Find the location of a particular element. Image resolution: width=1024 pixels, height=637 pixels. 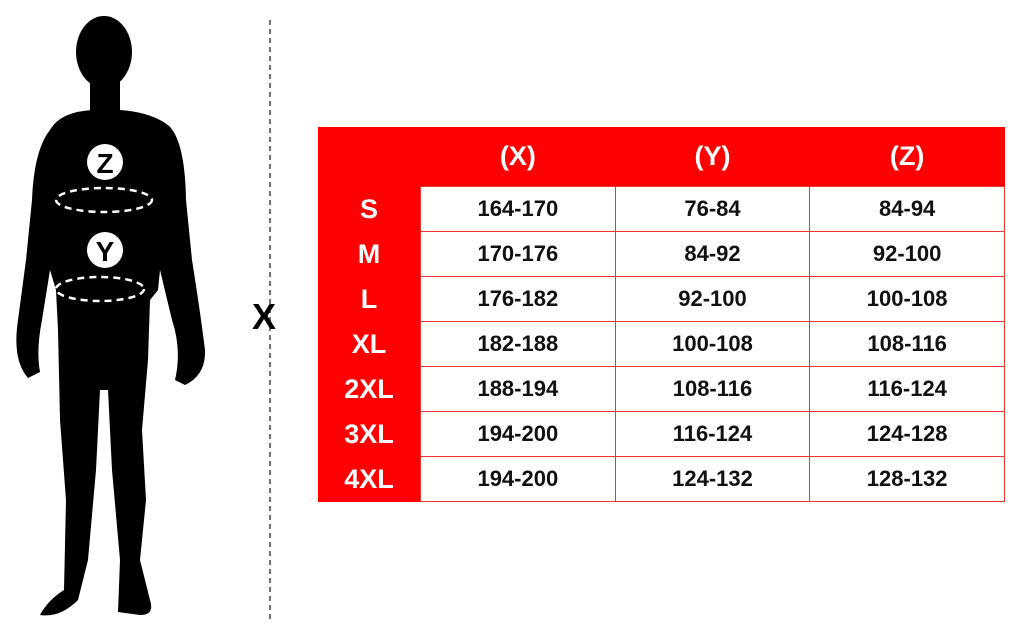

x-cell: 170-176 is located at coordinates (518, 254).